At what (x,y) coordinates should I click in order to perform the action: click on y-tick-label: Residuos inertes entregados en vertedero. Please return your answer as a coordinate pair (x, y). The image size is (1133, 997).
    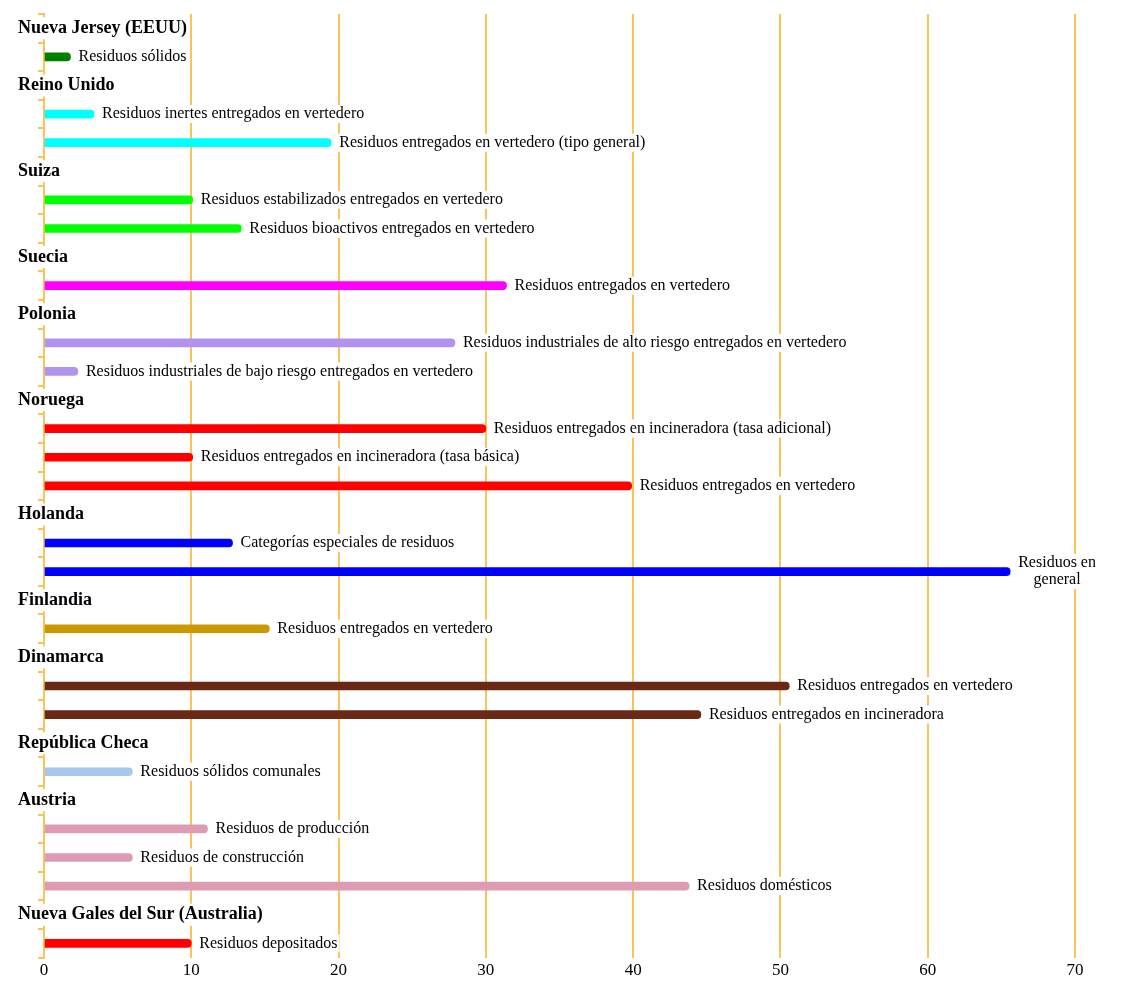
    Looking at the image, I should click on (233, 113).